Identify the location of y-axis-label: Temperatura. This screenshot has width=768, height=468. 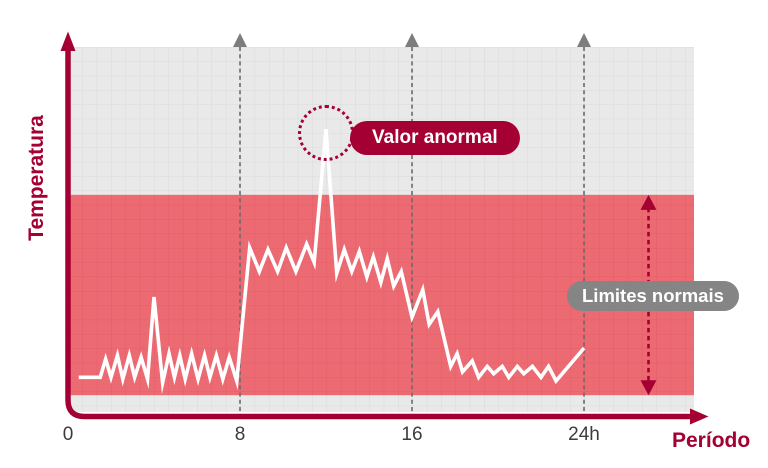
(36, 178).